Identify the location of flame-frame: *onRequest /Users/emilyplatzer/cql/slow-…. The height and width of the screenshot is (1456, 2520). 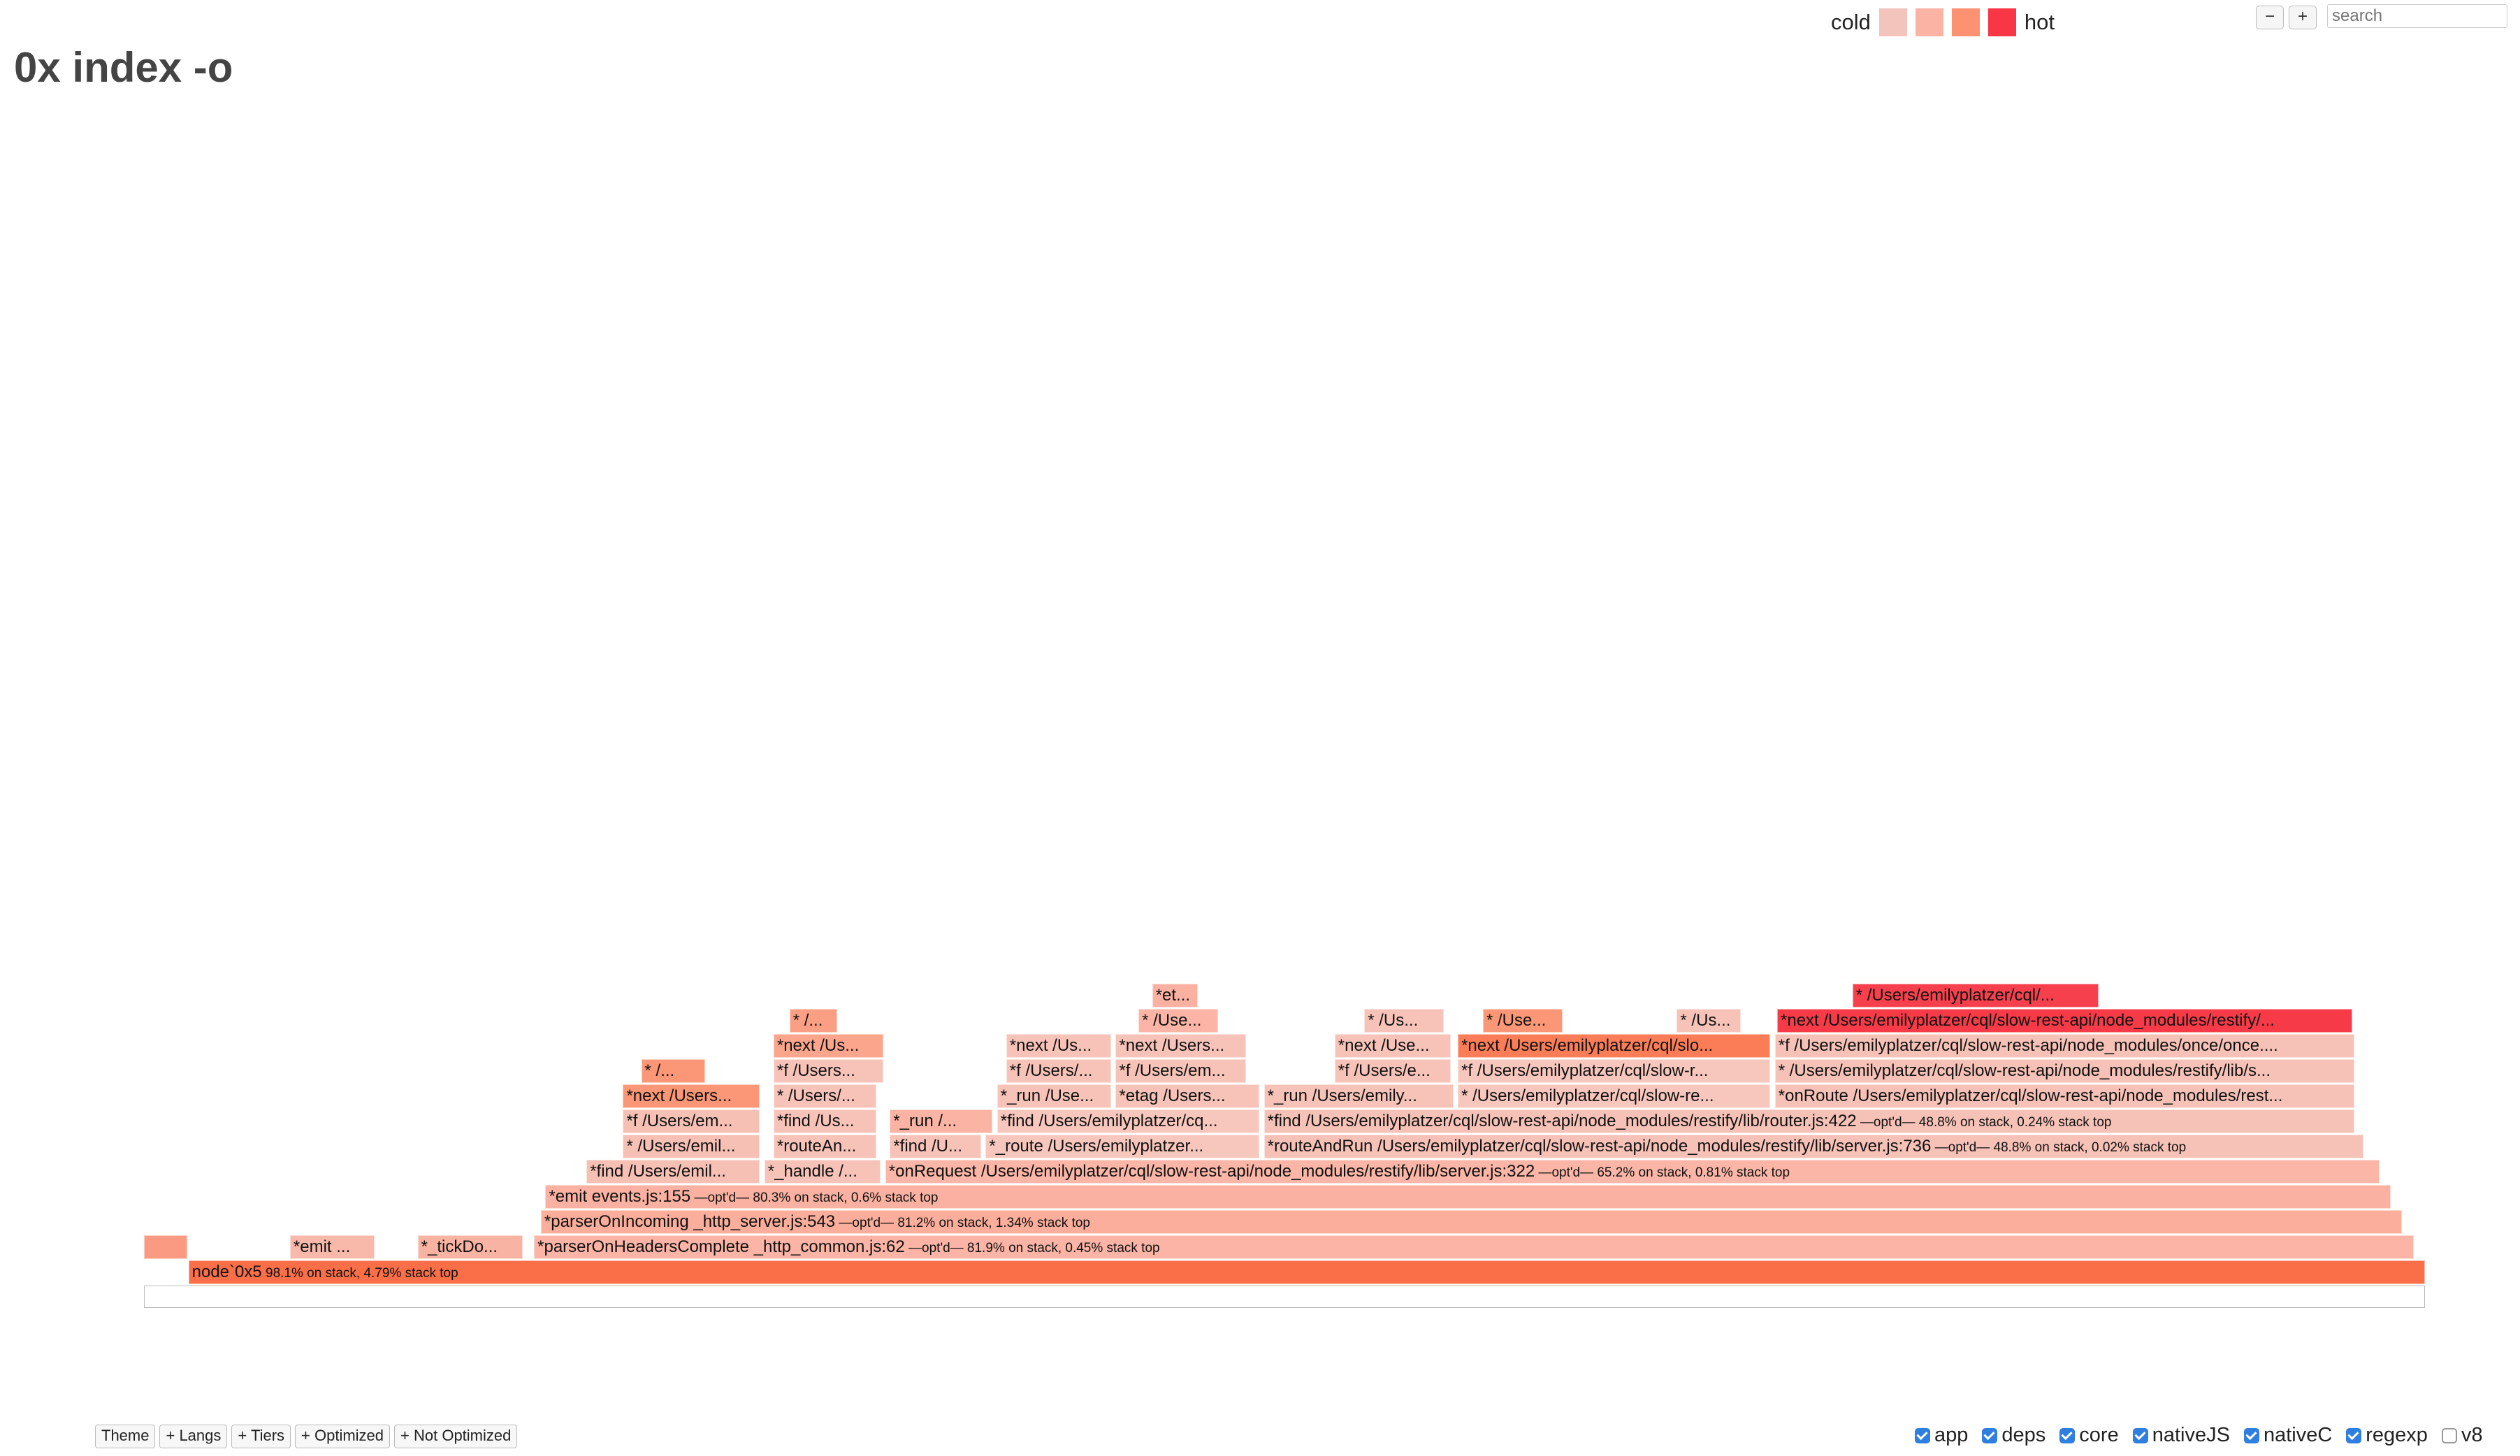
(1633, 1172).